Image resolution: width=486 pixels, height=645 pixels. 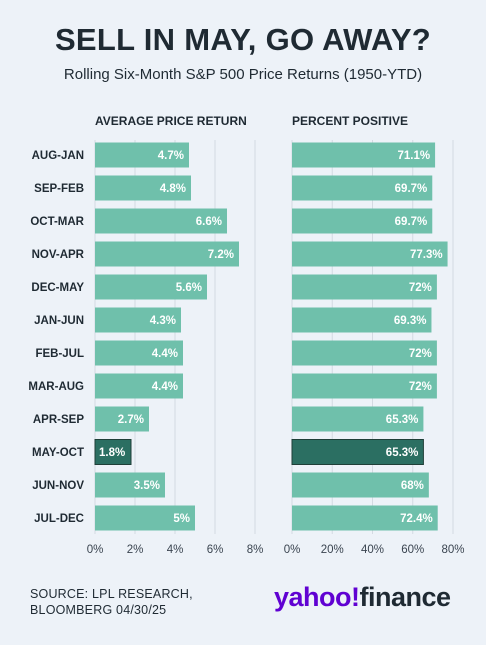 I want to click on panel-title-average-return: AVERAGE PRICE RETURN, so click(x=171, y=121).